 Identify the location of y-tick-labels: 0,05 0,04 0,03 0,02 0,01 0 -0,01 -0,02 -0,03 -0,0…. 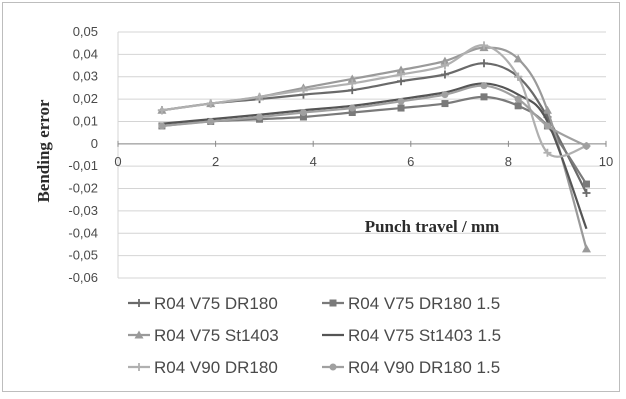
(83, 154).